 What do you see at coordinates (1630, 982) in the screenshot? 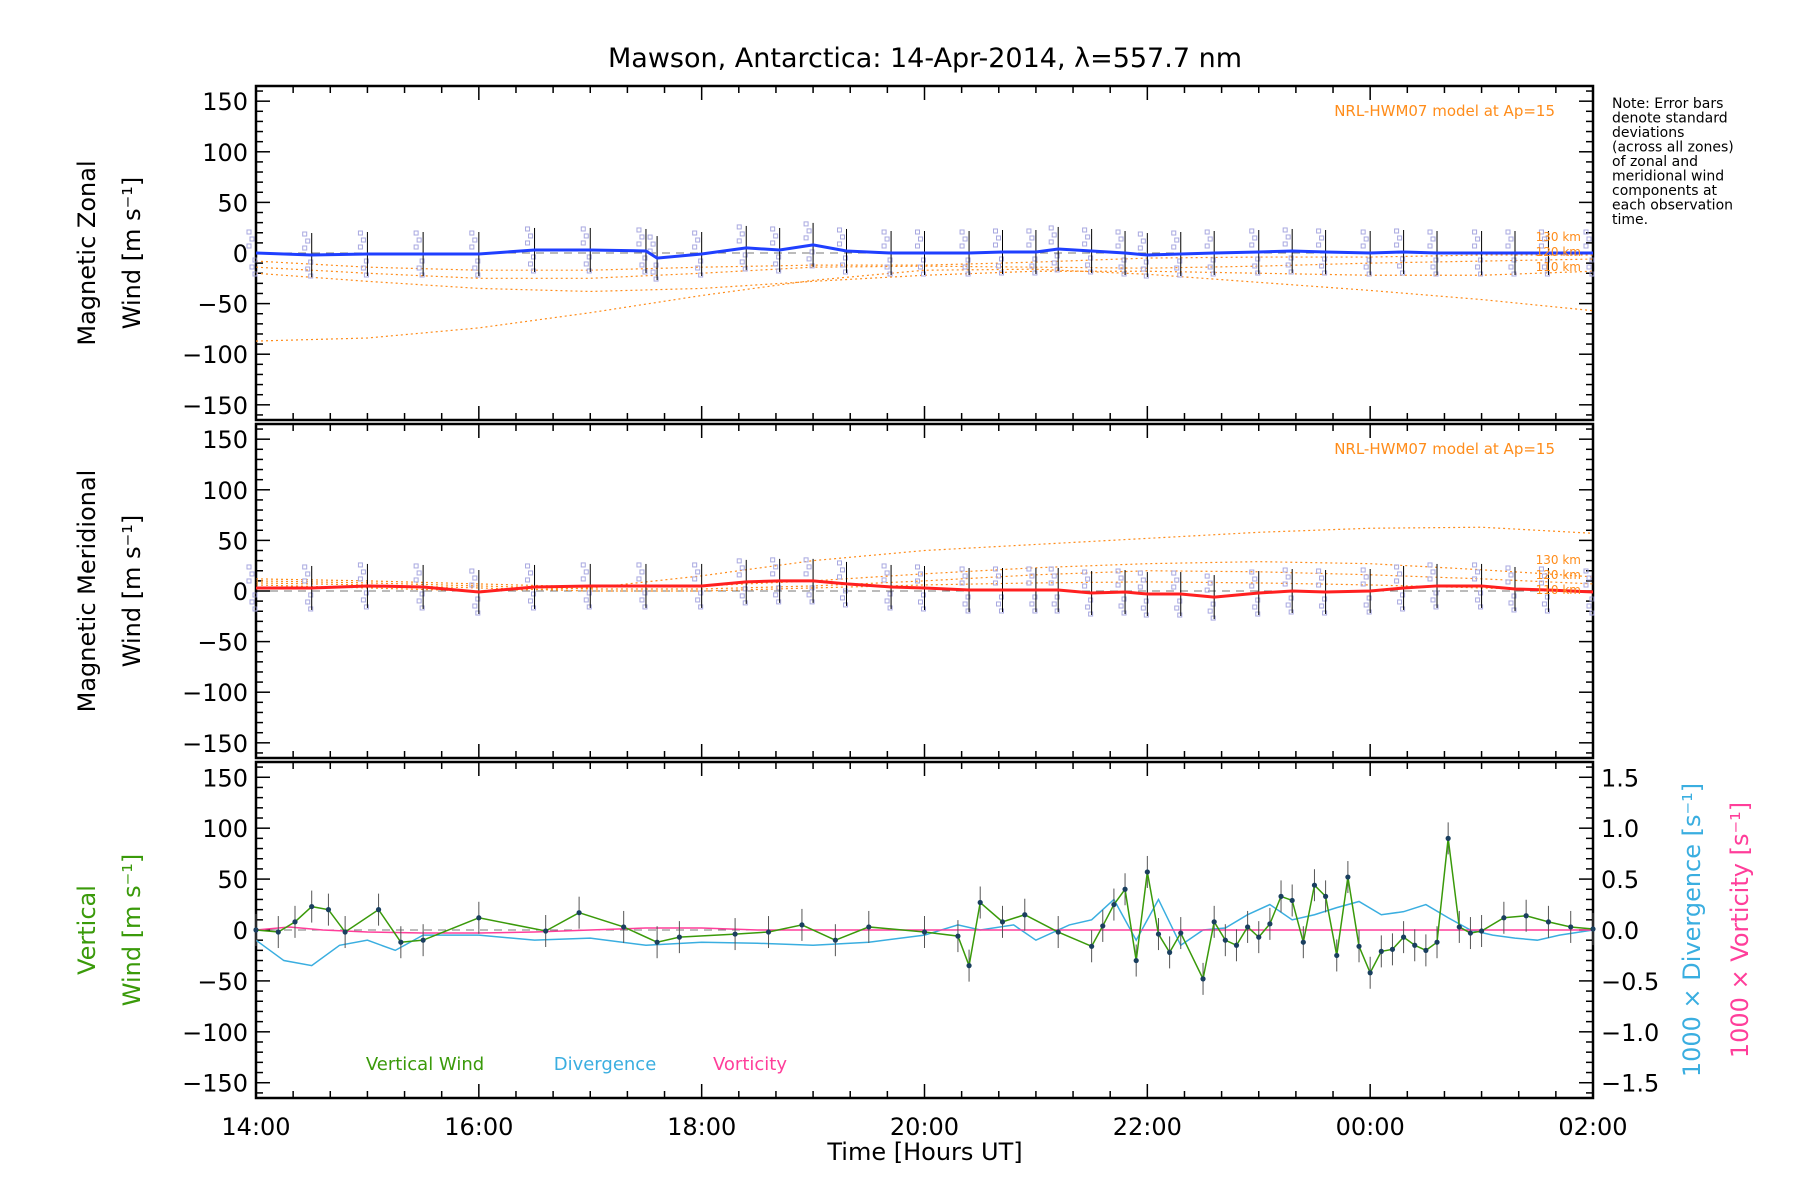
I see `right-y-tick-label: −0.5` at bounding box center [1630, 982].